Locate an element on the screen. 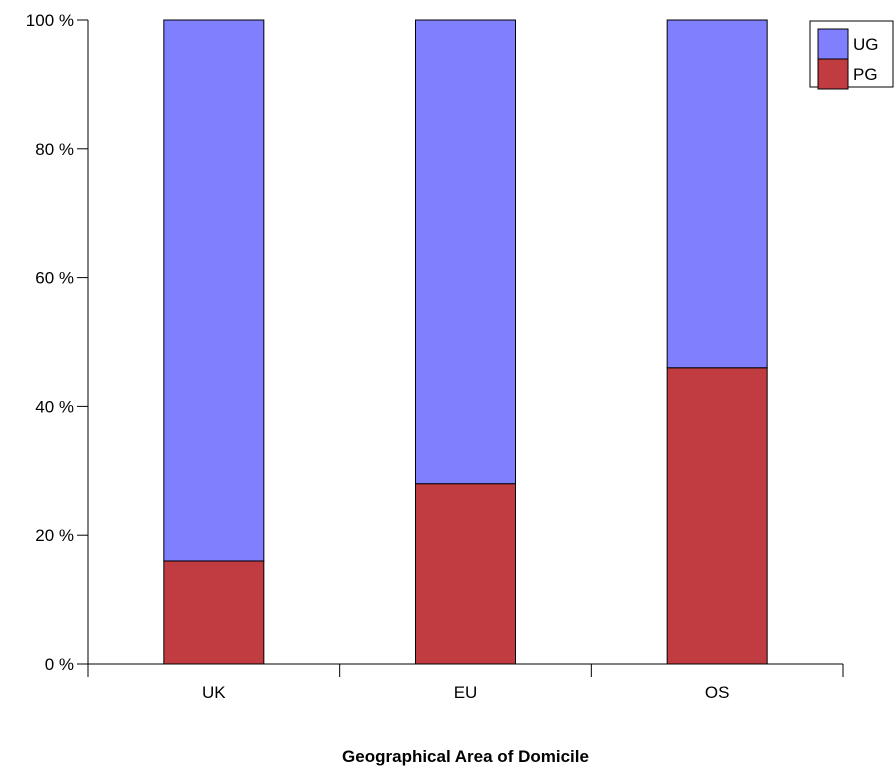  bar-segment-pg-uk is located at coordinates (214, 612).